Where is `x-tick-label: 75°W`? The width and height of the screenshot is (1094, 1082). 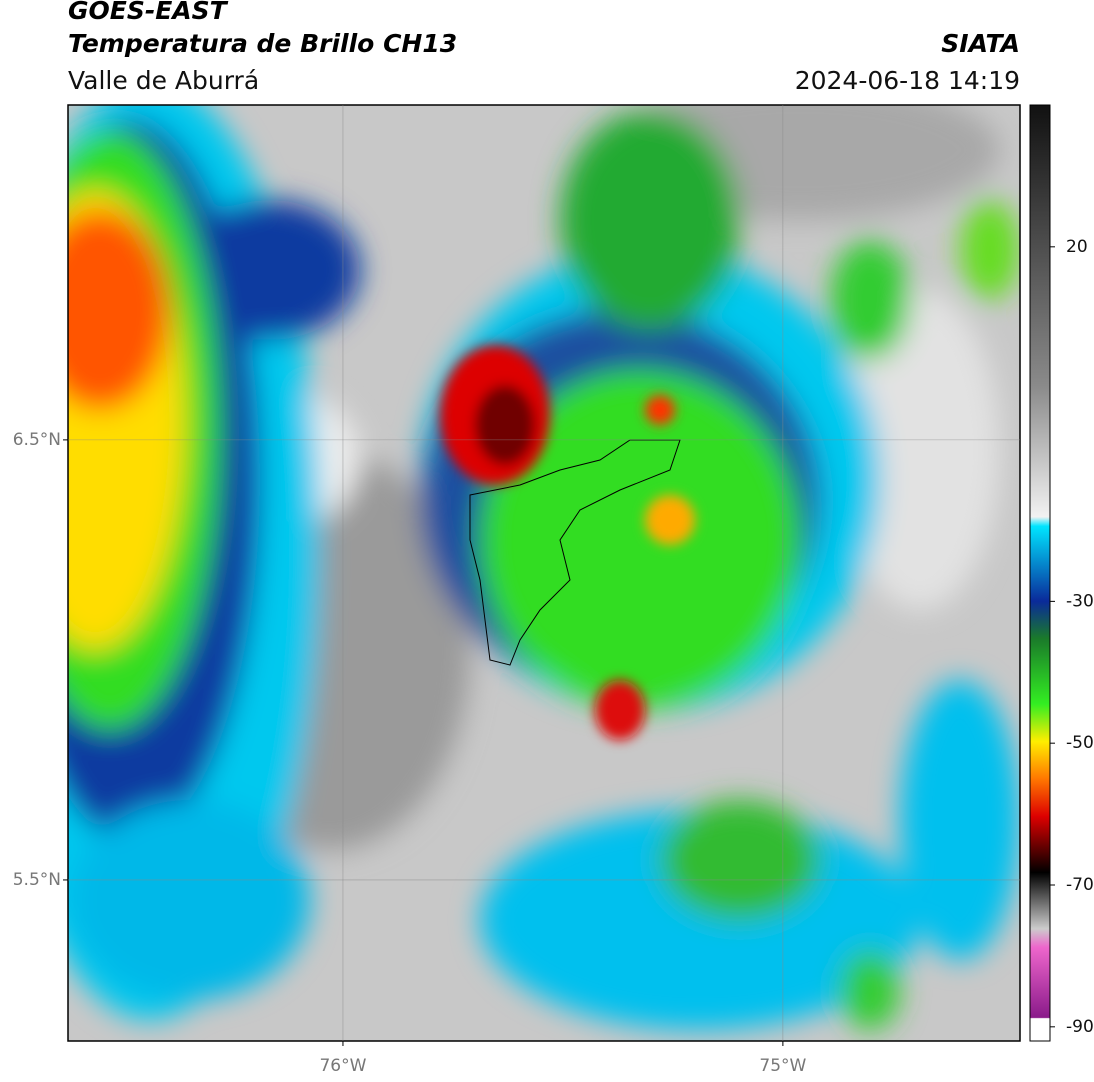 x-tick-label: 75°W is located at coordinates (782, 1066).